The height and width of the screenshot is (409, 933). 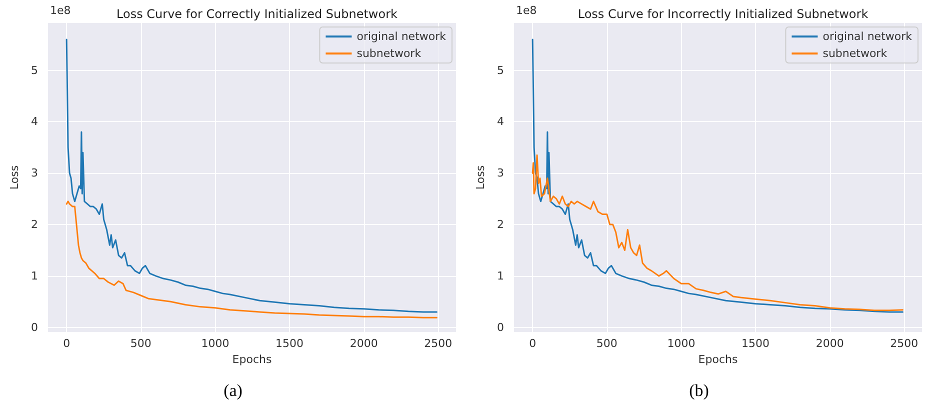 What do you see at coordinates (699, 390) in the screenshot?
I see `text: (b)` at bounding box center [699, 390].